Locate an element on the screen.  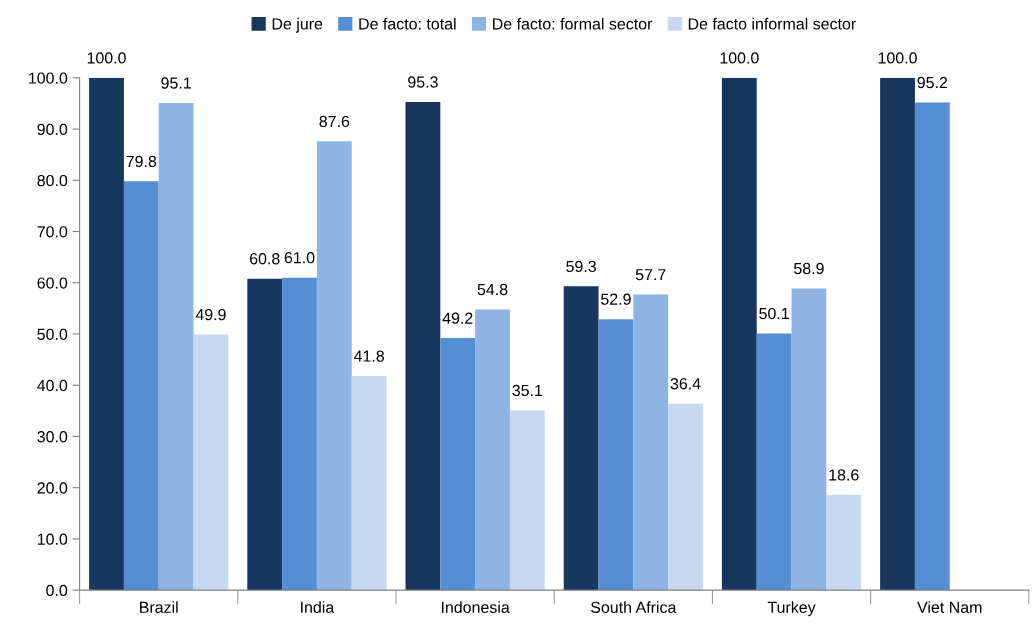
data-label: 49.9 is located at coordinates (210, 314).